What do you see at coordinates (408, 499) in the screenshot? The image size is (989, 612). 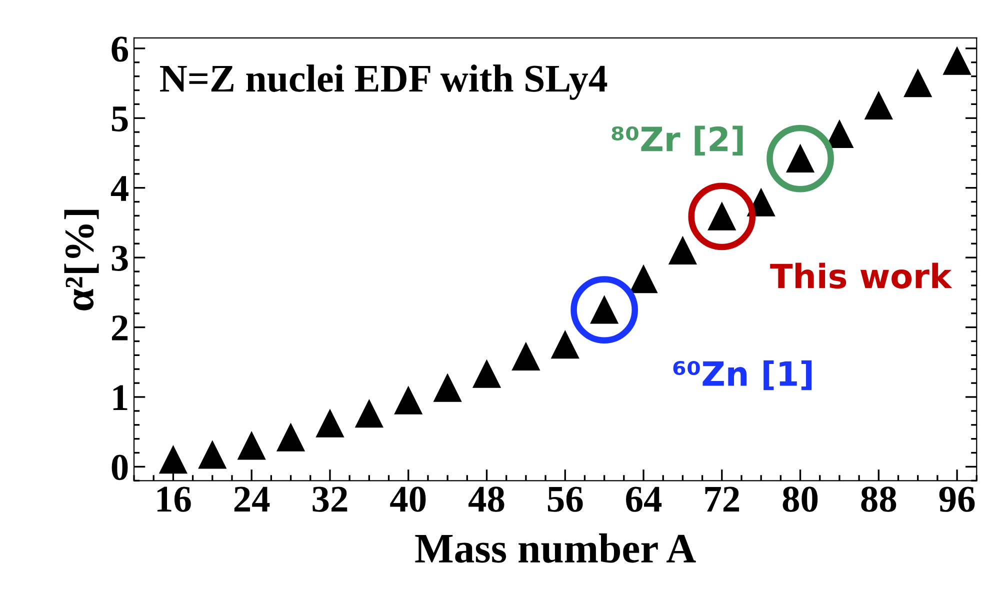 I see `x-tick-label: 40` at bounding box center [408, 499].